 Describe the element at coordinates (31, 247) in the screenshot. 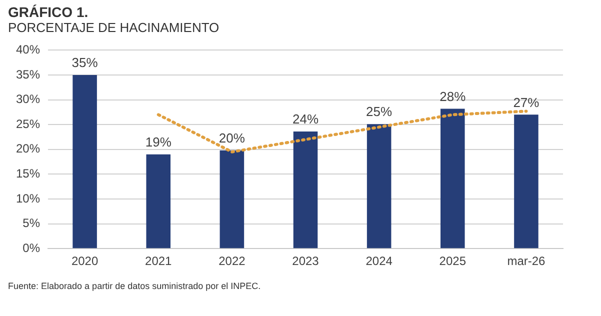

I see `y-tick-label: 0%` at that location.